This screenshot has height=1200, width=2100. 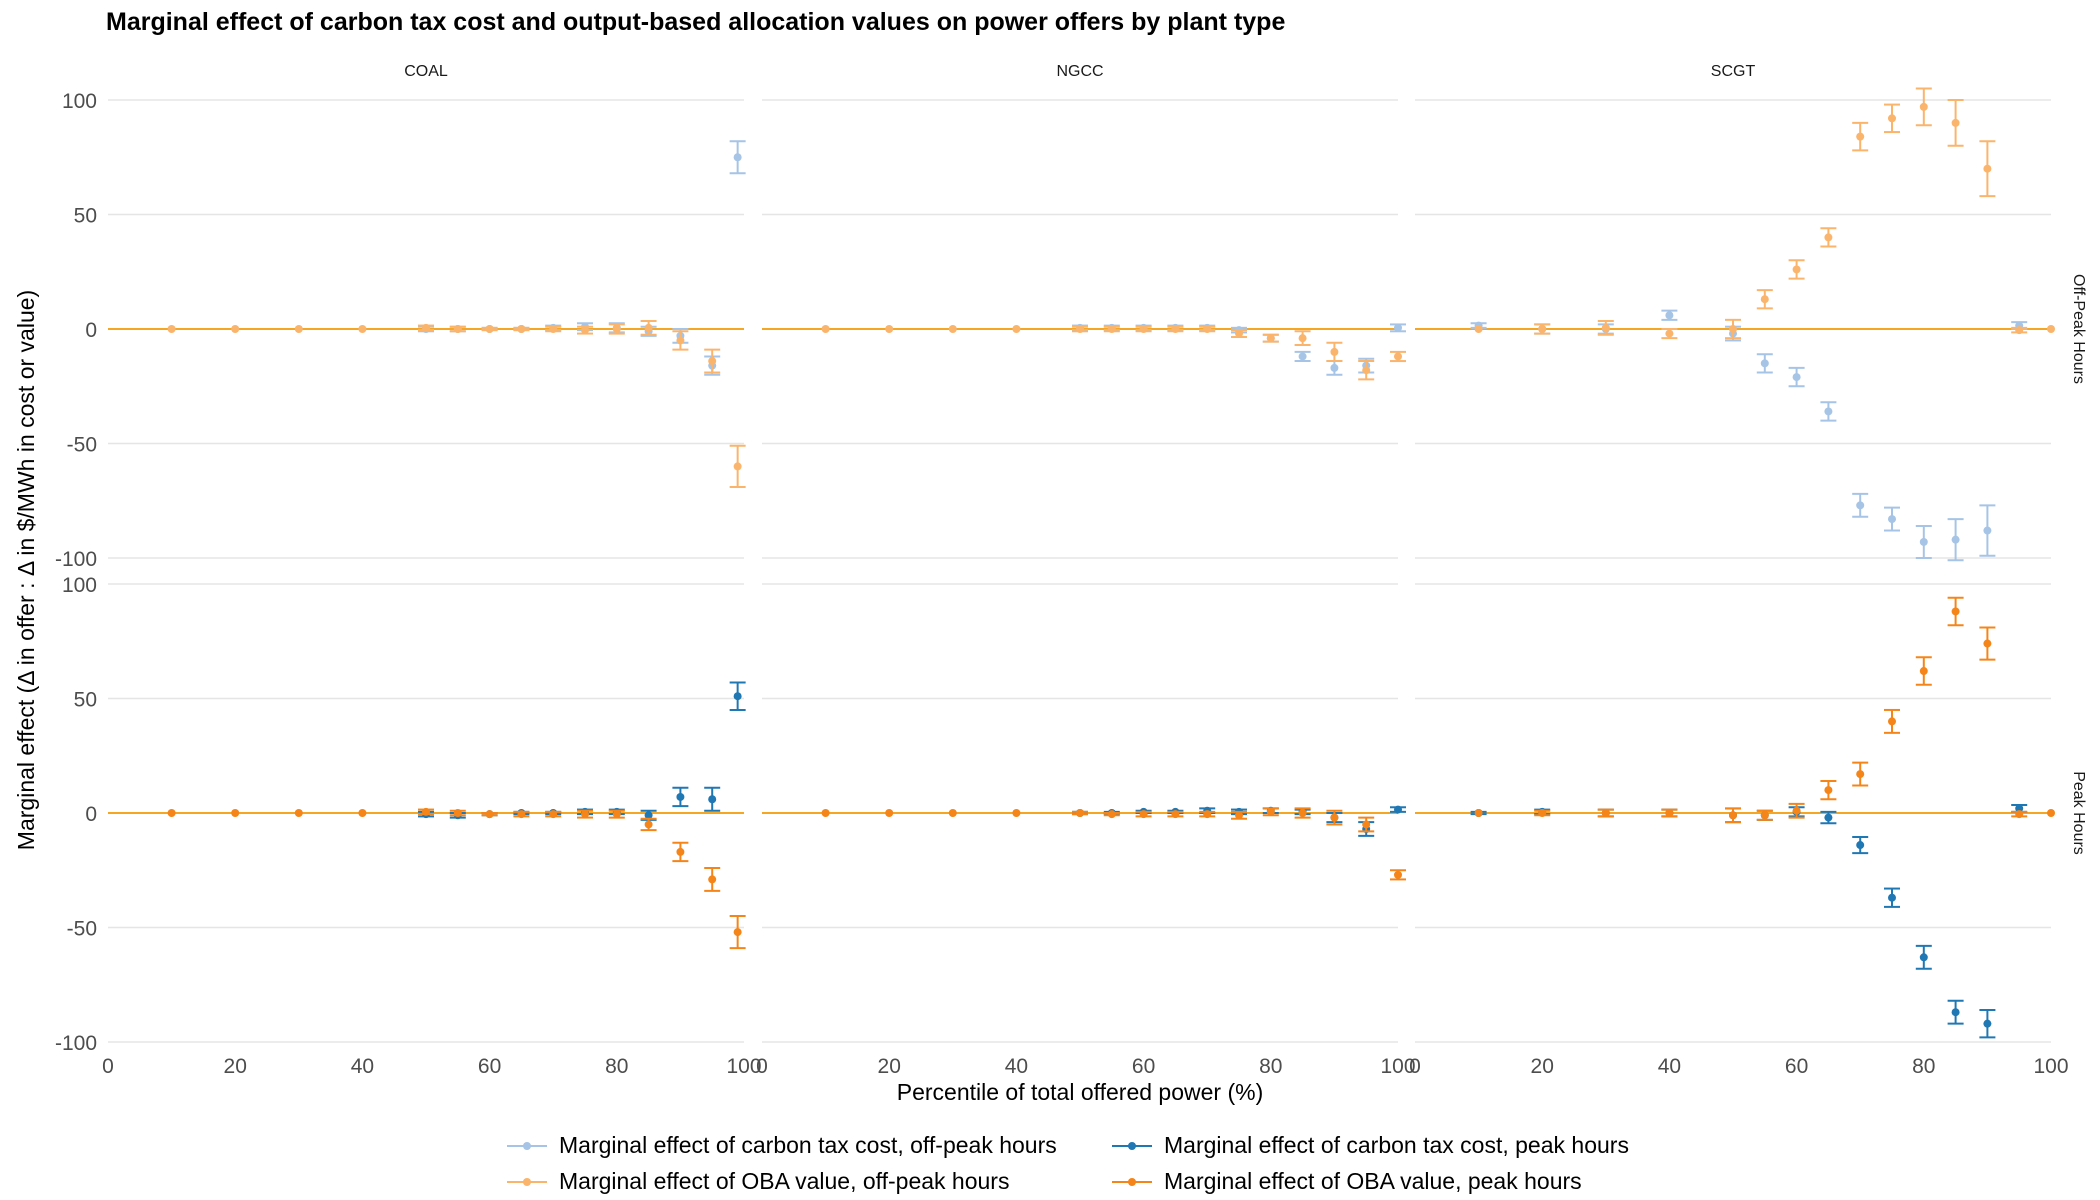 What do you see at coordinates (1415, 1066) in the screenshot?
I see `x-tick-label: 0` at bounding box center [1415, 1066].